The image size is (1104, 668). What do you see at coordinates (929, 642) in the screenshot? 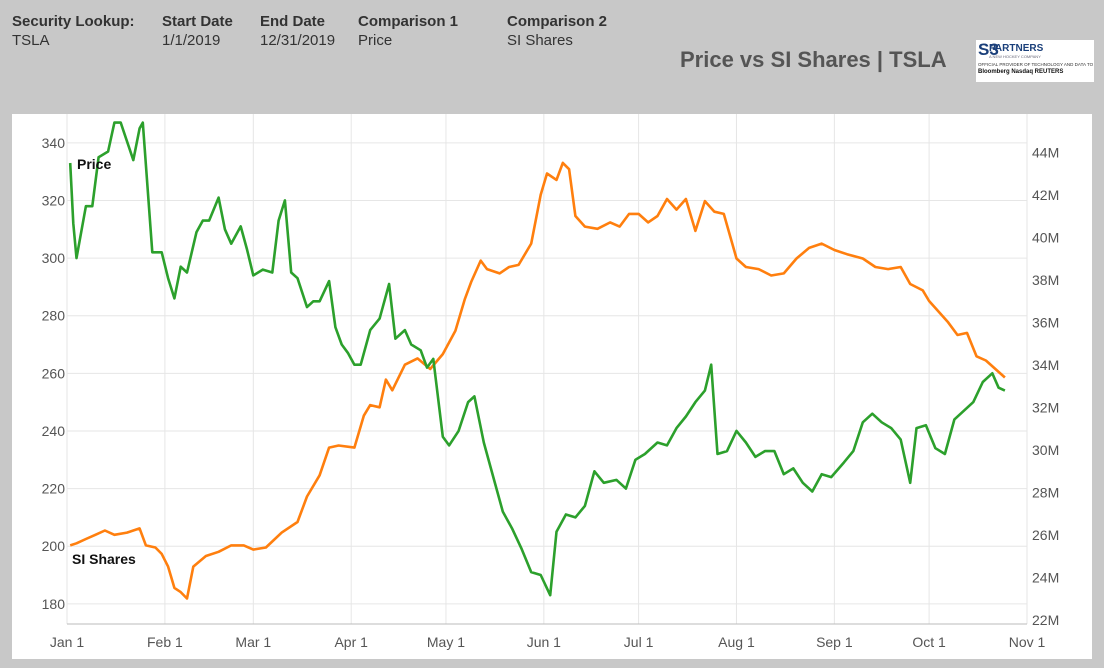
I see `x-tick-label: Oct 1` at bounding box center [929, 642].